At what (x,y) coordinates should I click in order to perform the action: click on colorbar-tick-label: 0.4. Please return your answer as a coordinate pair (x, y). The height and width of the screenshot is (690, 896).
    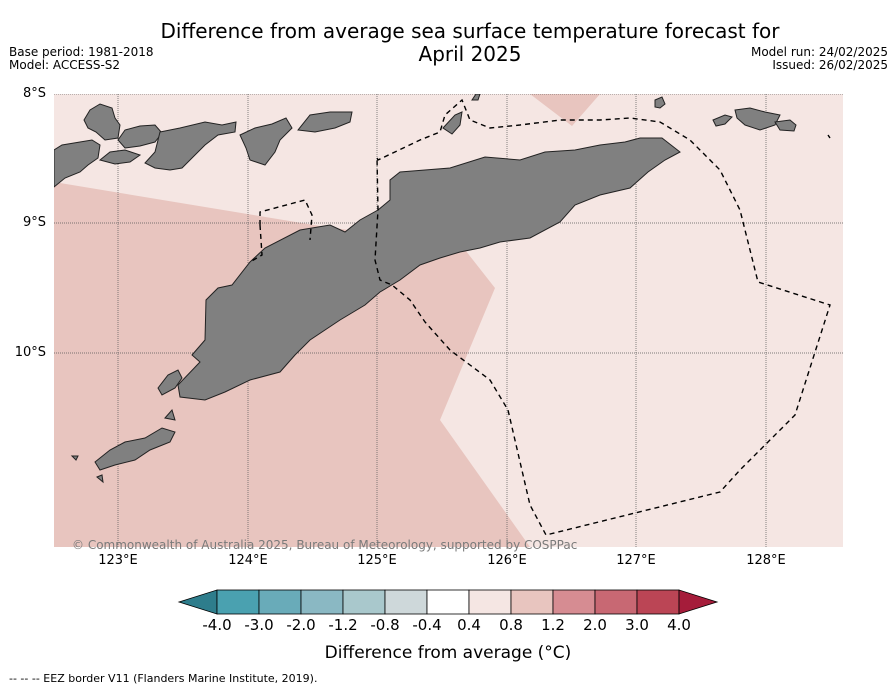
    Looking at the image, I should click on (469, 625).